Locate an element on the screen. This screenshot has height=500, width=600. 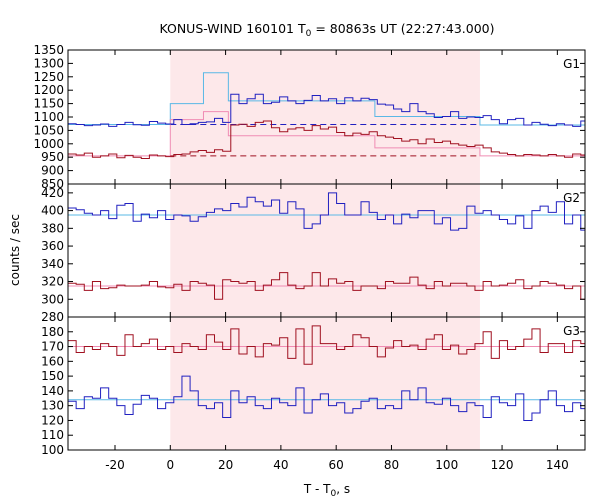
y-tick-label: 1100 is located at coordinates (48, 117).